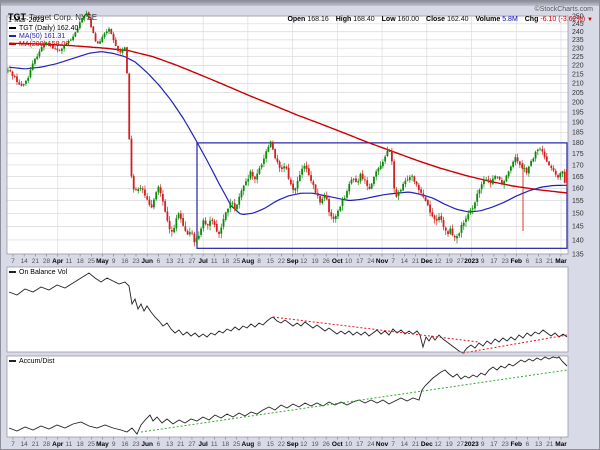 The image size is (600, 450). I want to click on ticker-symbol: TGT, so click(17, 17).